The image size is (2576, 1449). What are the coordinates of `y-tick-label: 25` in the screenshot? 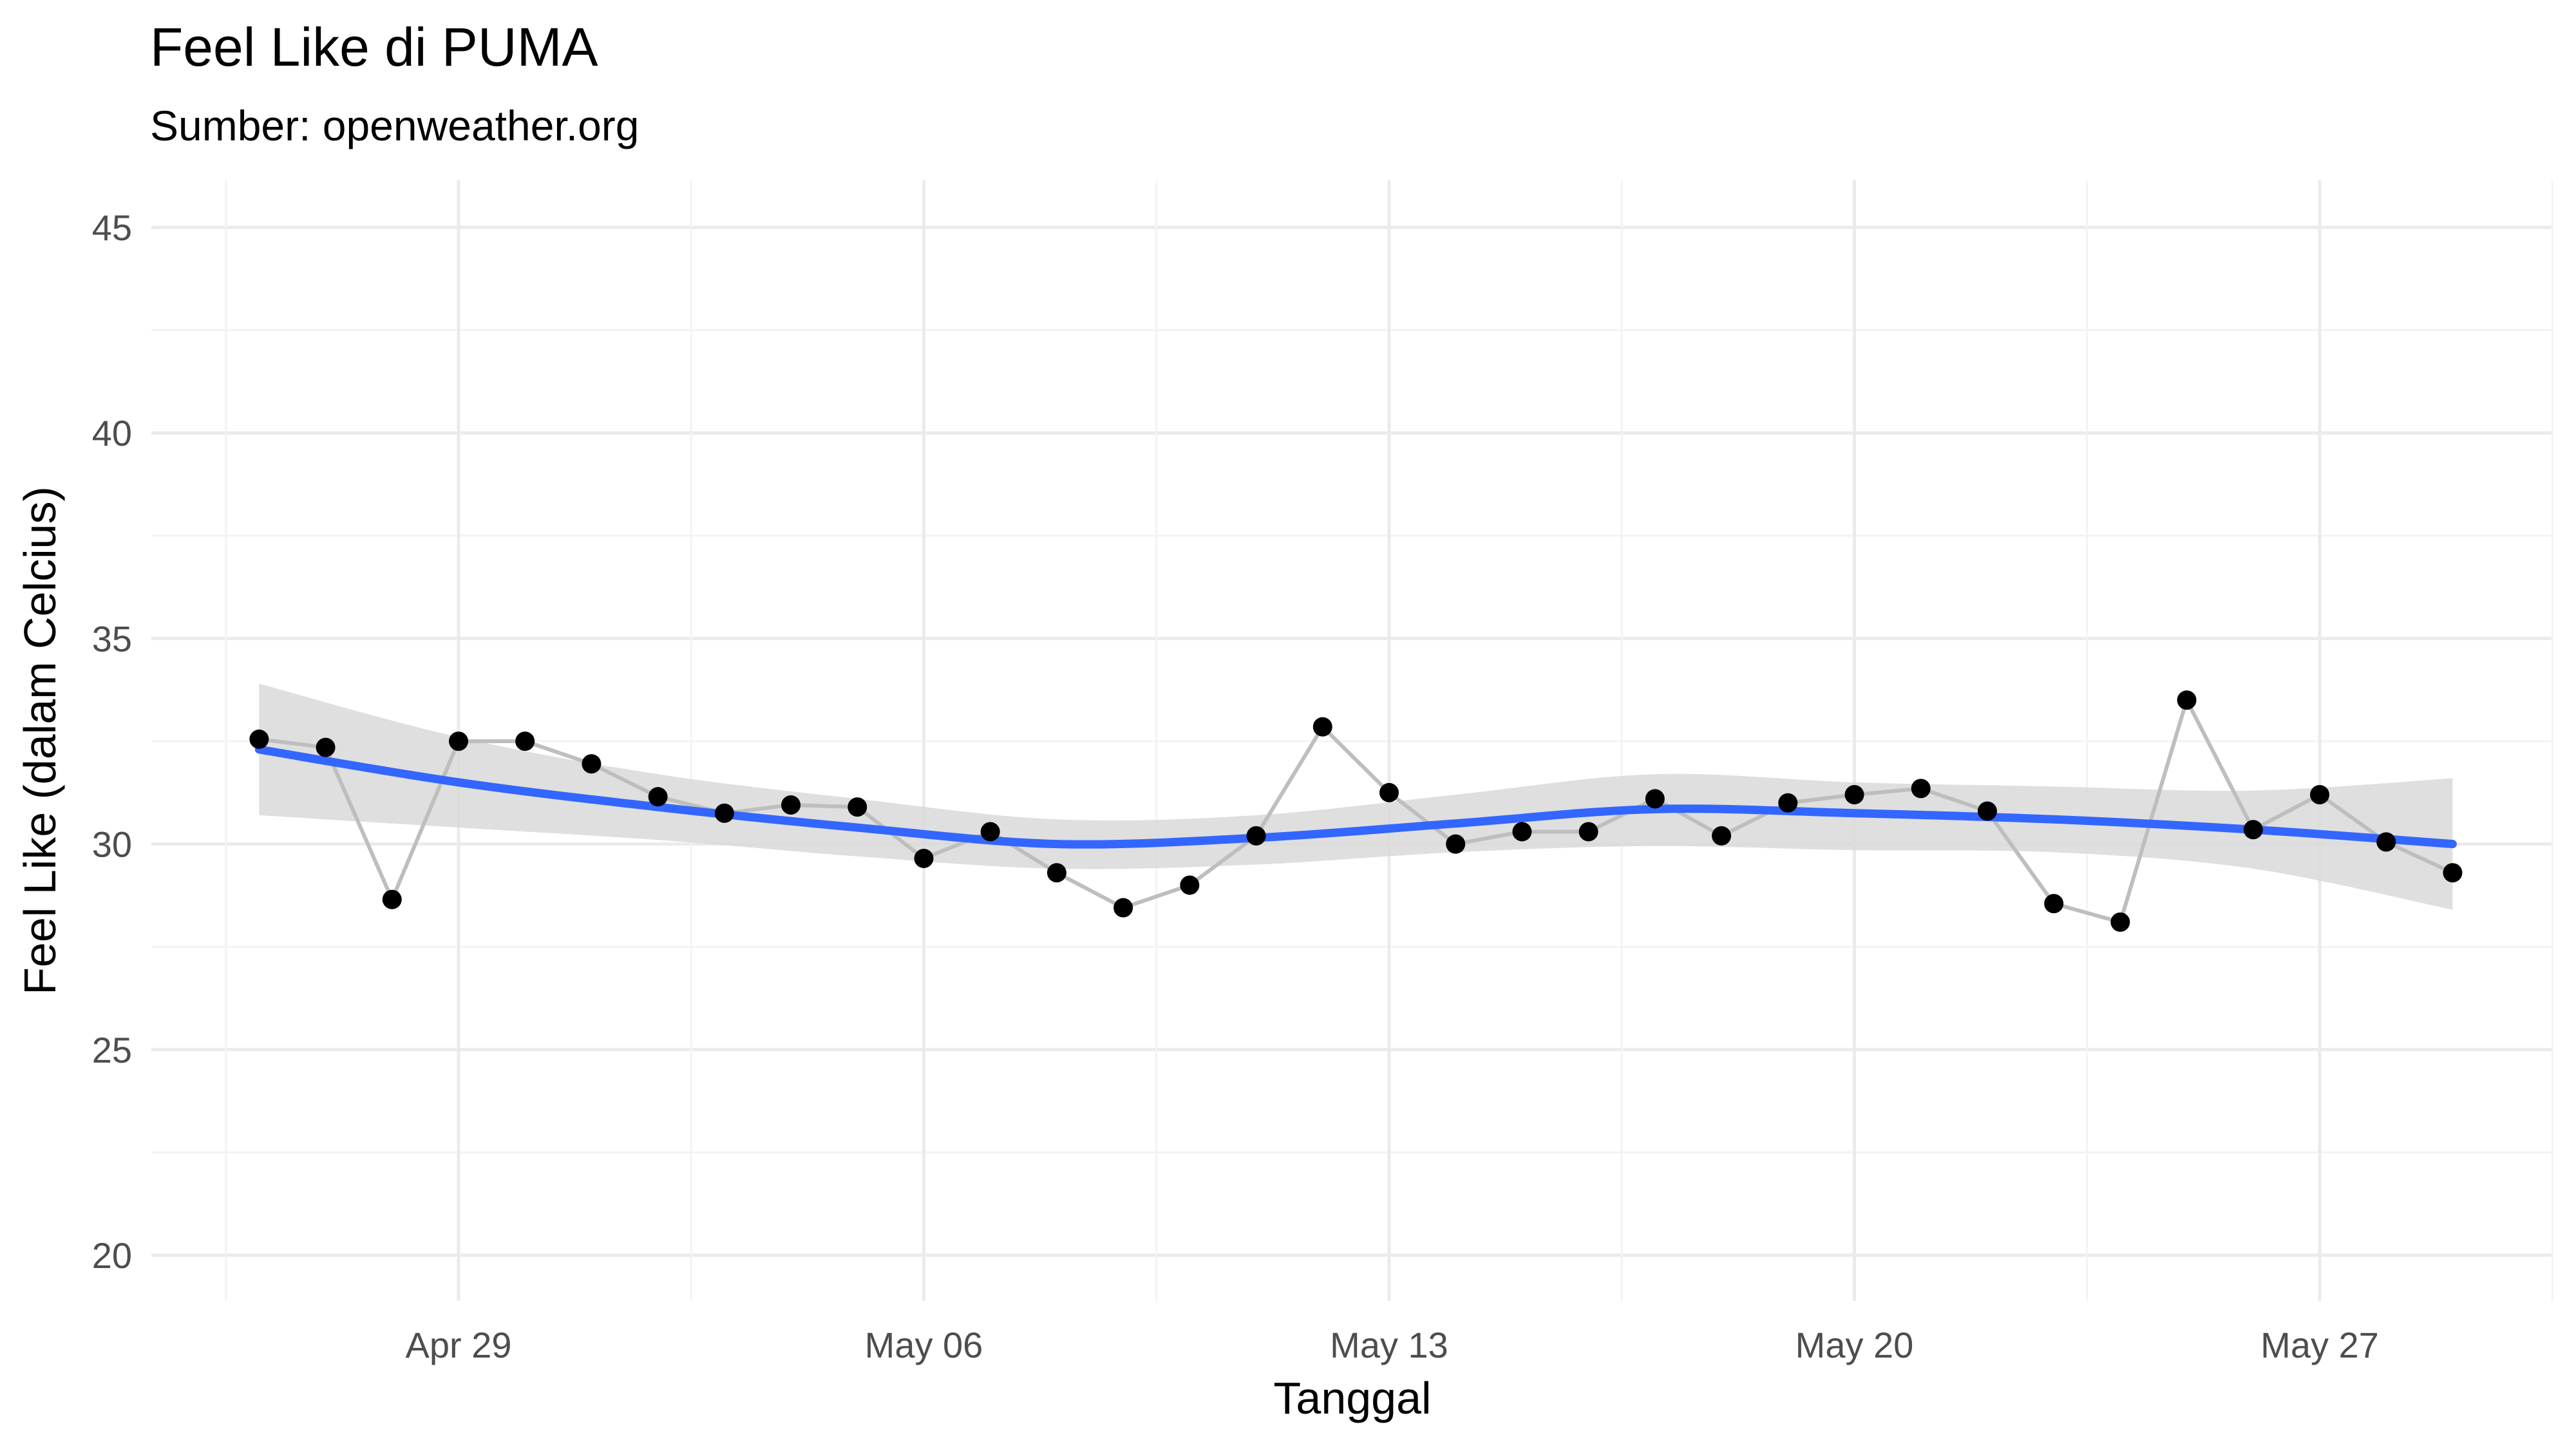 It's located at (112, 1050).